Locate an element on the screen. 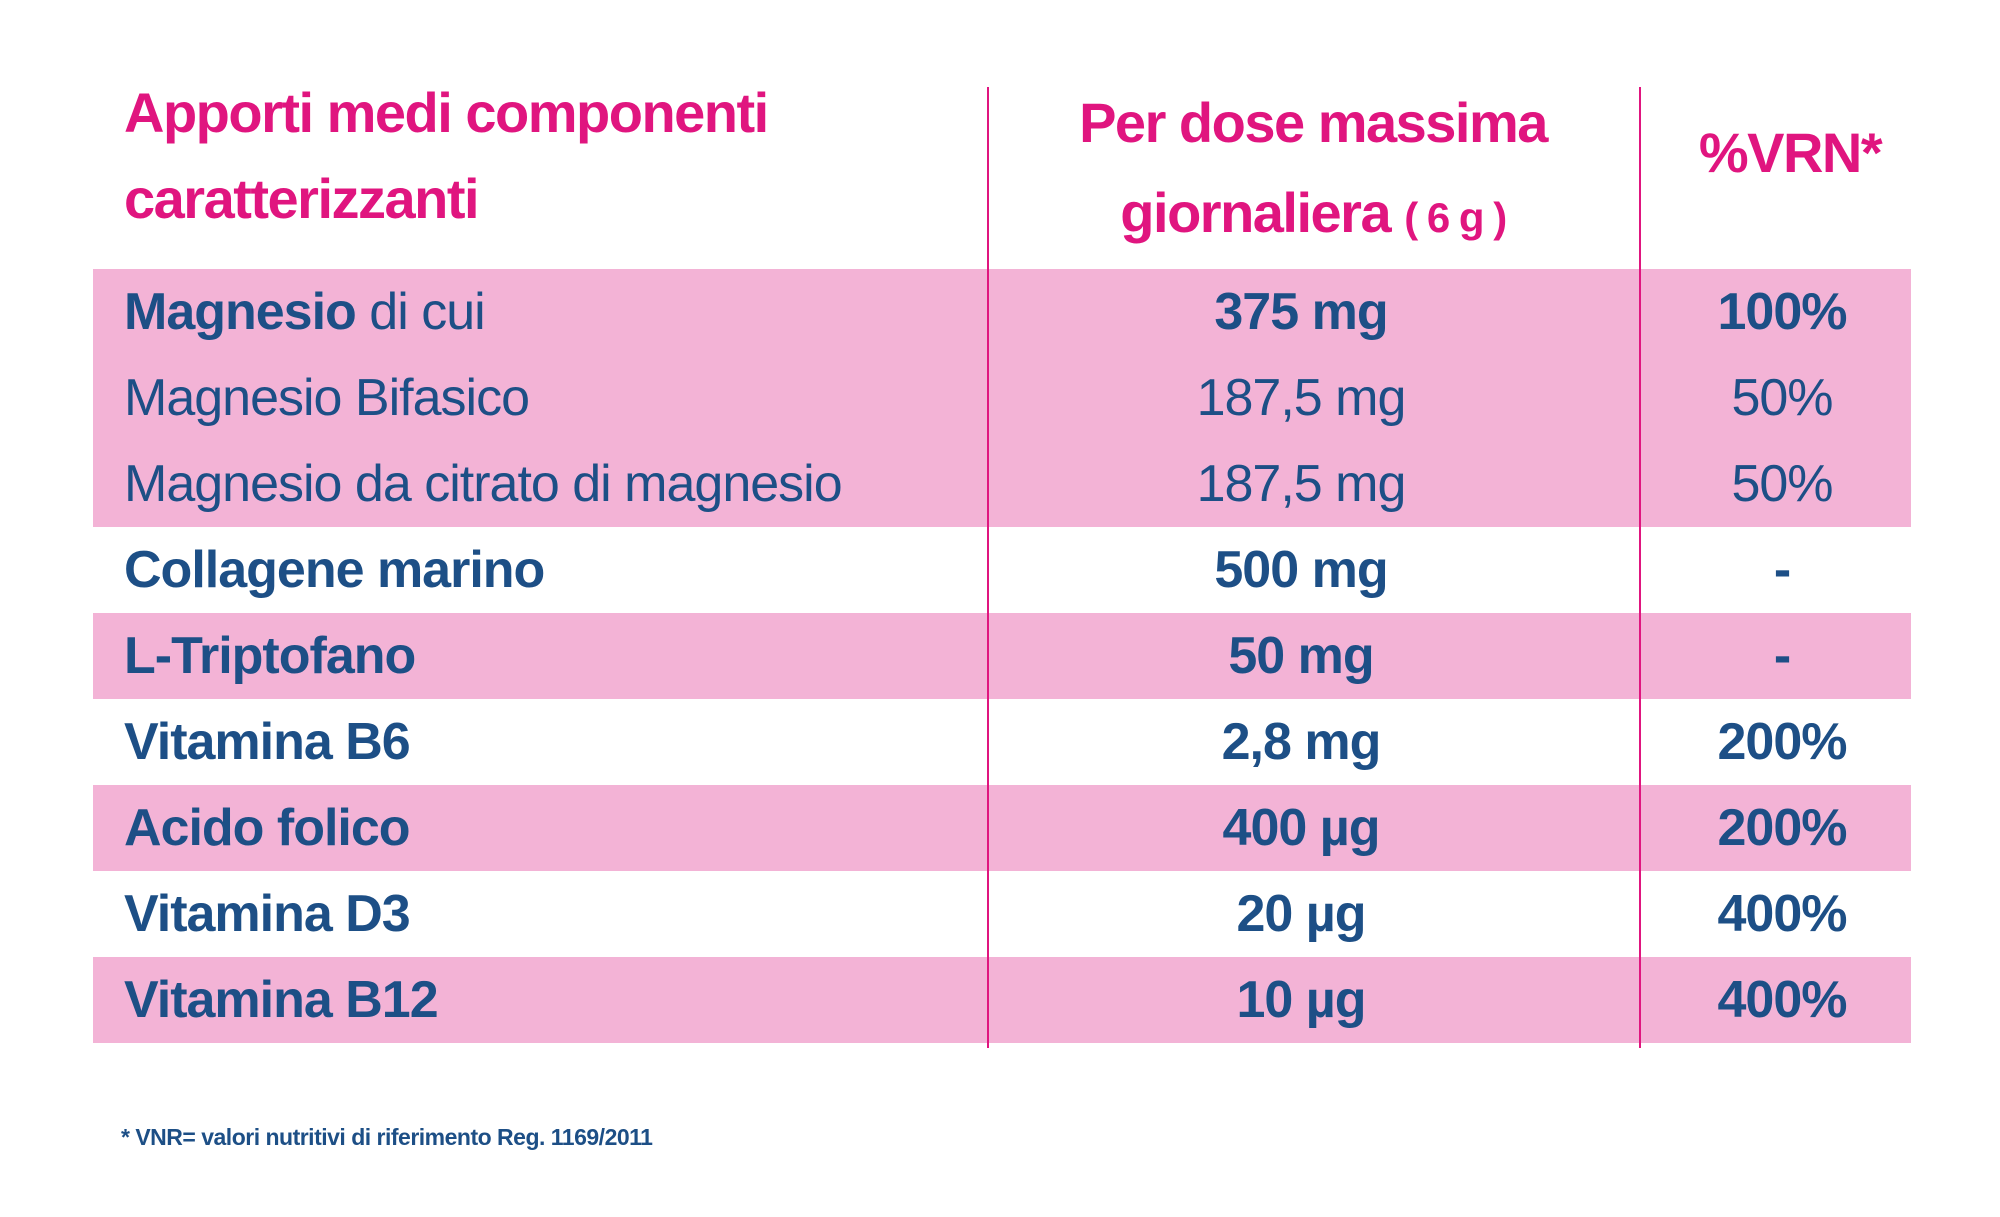  row-dose: 10 µg is located at coordinates (1301, 1000).